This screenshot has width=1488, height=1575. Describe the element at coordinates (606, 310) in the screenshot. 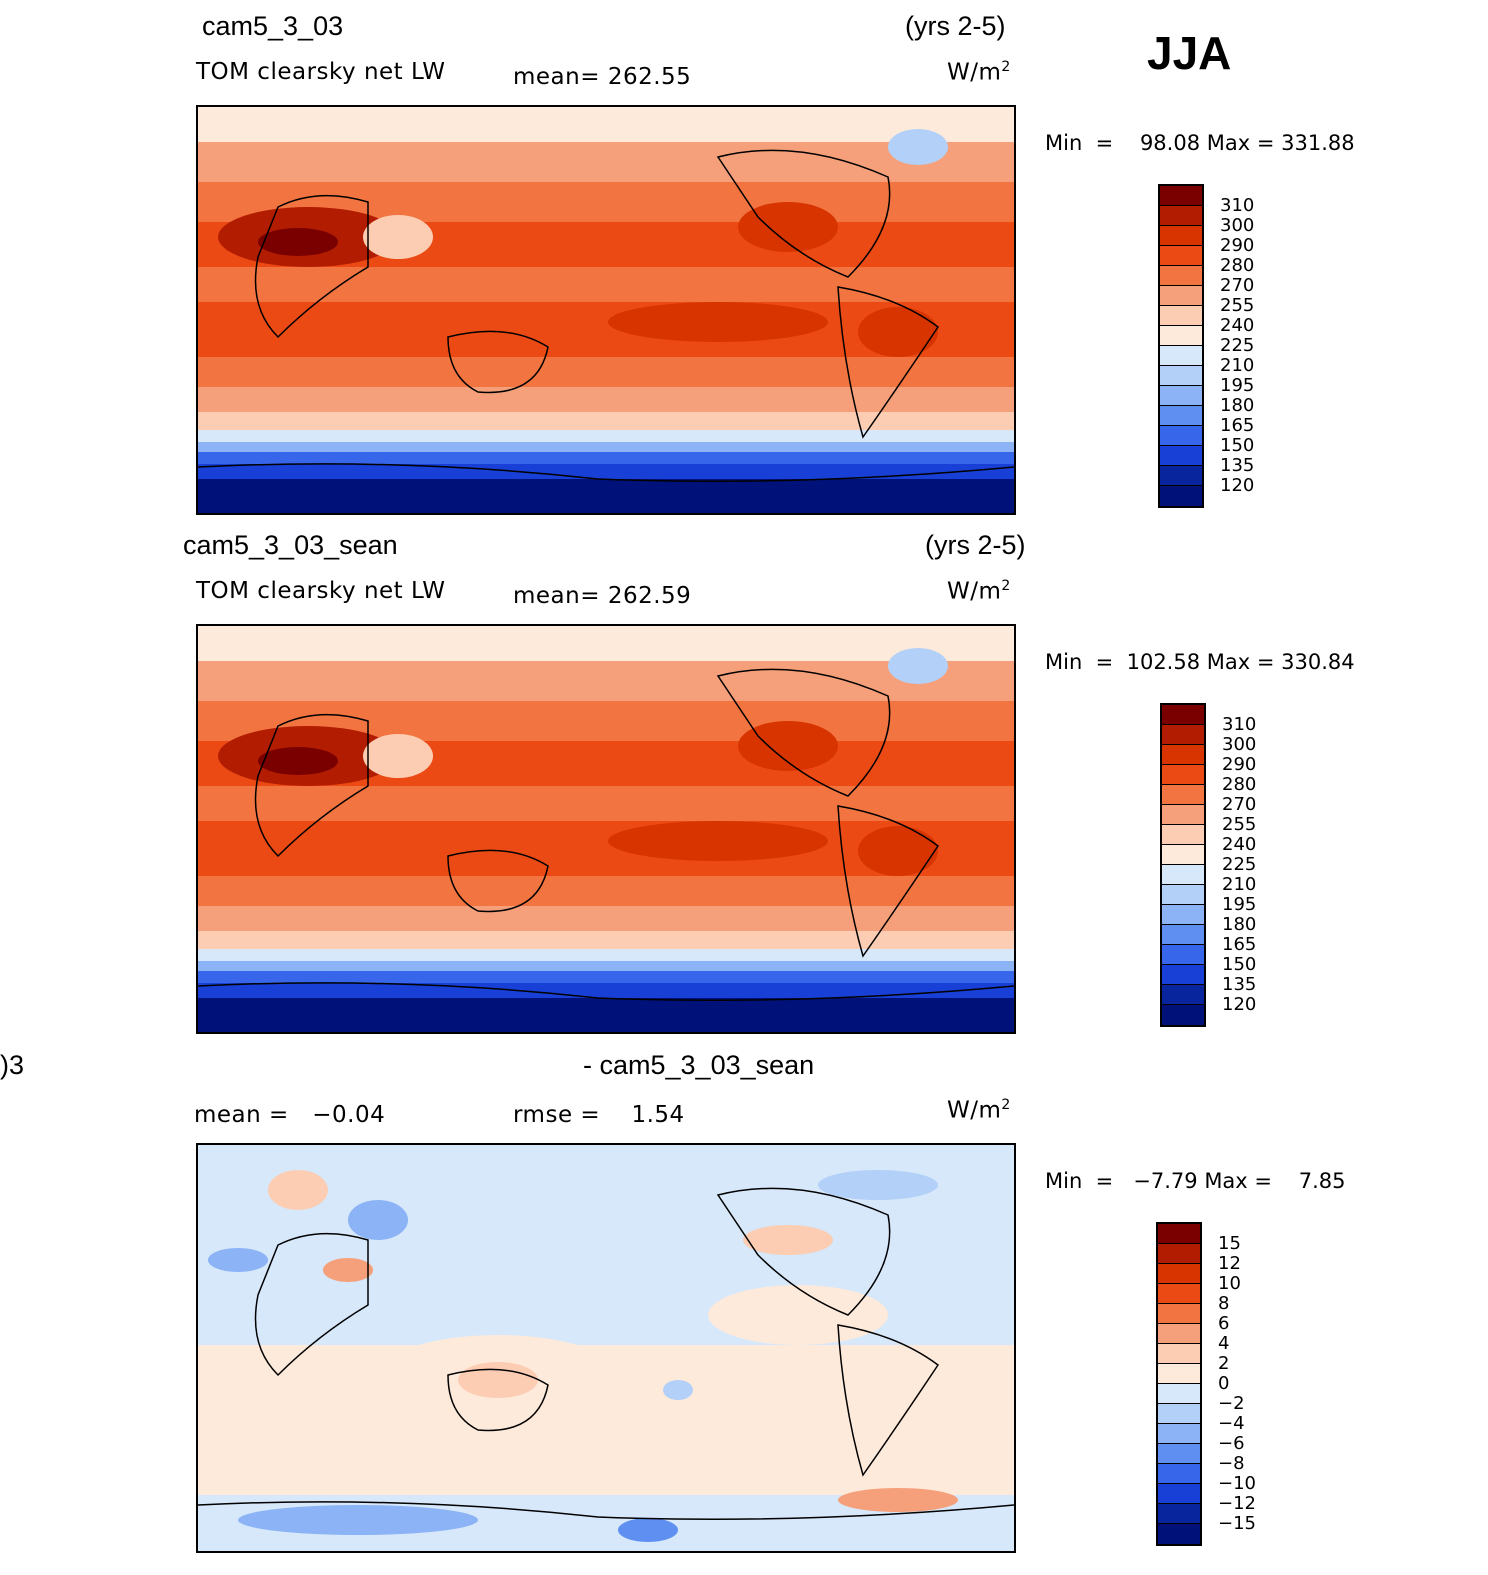

I see `panel-1-contour-plot` at that location.